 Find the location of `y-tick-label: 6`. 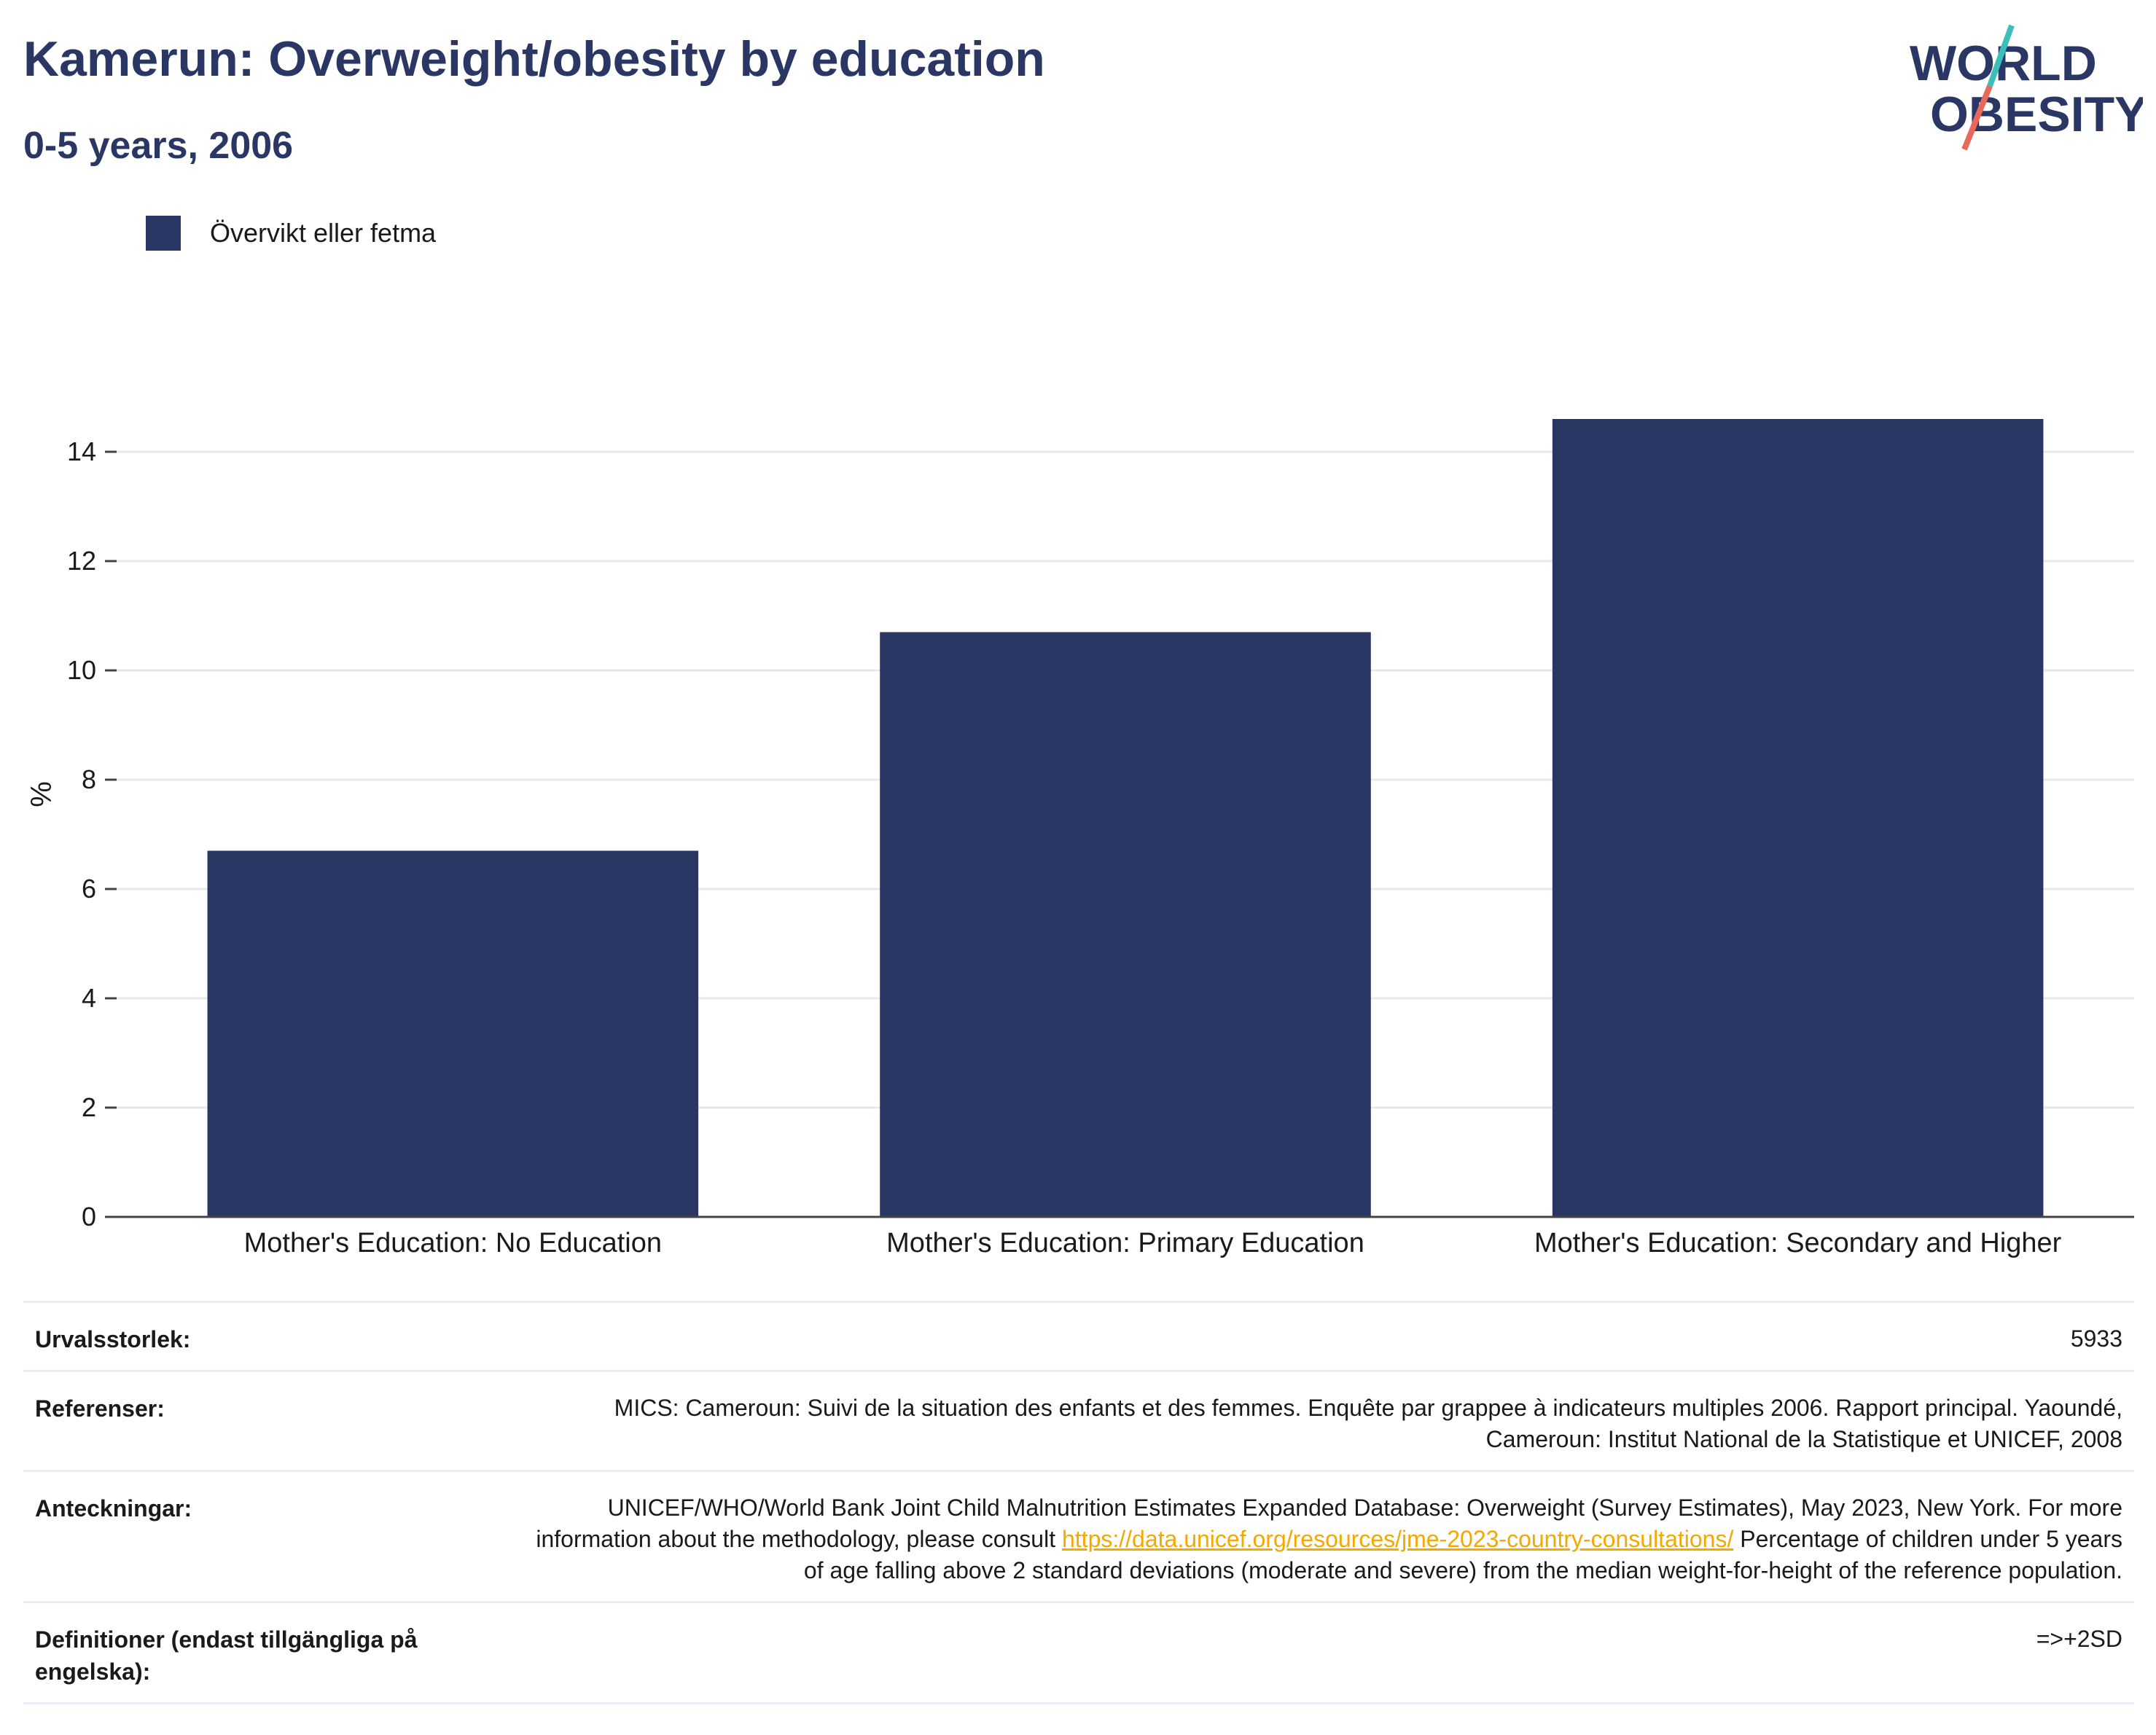

y-tick-label: 6 is located at coordinates (89, 889).